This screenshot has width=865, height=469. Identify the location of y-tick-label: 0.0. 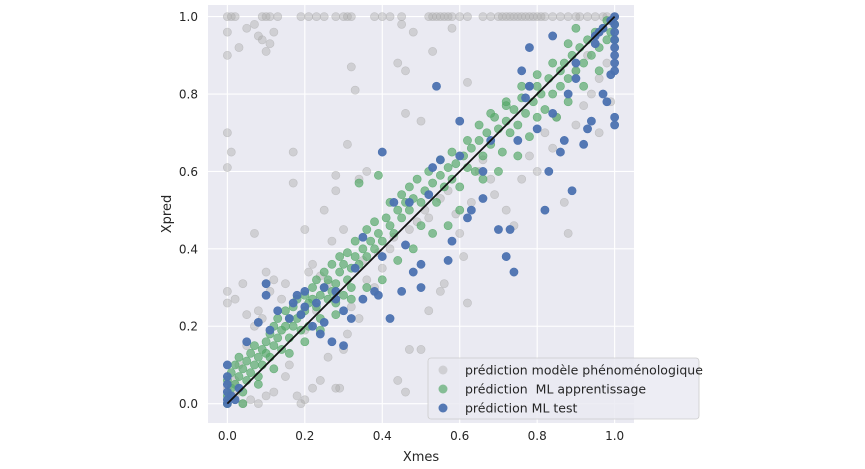
(188, 404).